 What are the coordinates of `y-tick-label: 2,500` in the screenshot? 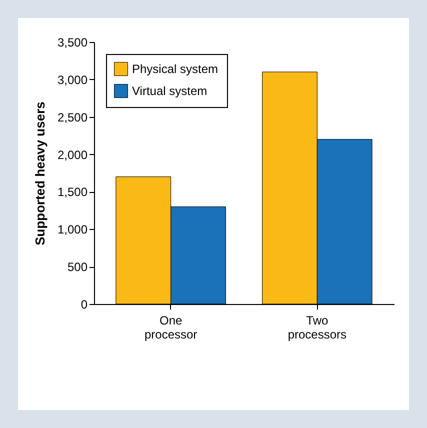 It's located at (72, 117).